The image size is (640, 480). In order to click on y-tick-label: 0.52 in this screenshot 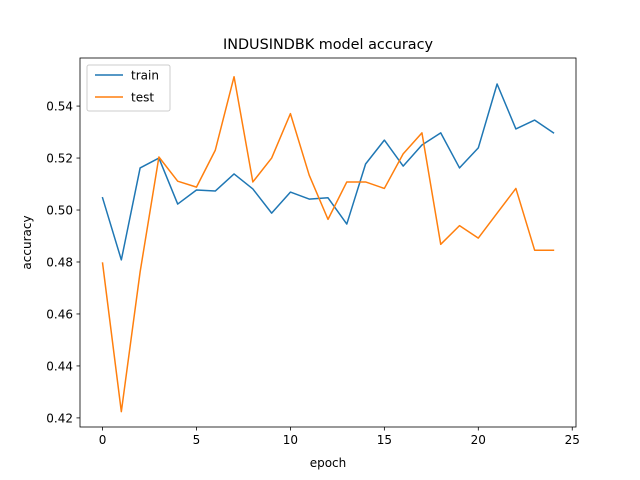, I will do `click(59, 159)`.